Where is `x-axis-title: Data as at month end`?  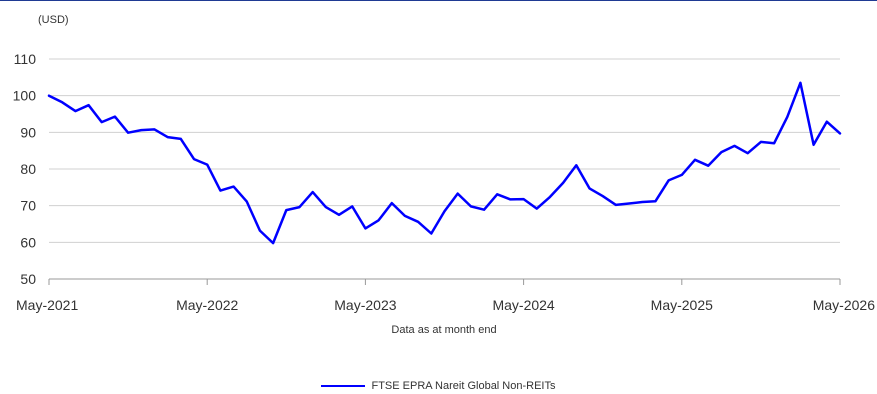 x-axis-title: Data as at month end is located at coordinates (443, 330).